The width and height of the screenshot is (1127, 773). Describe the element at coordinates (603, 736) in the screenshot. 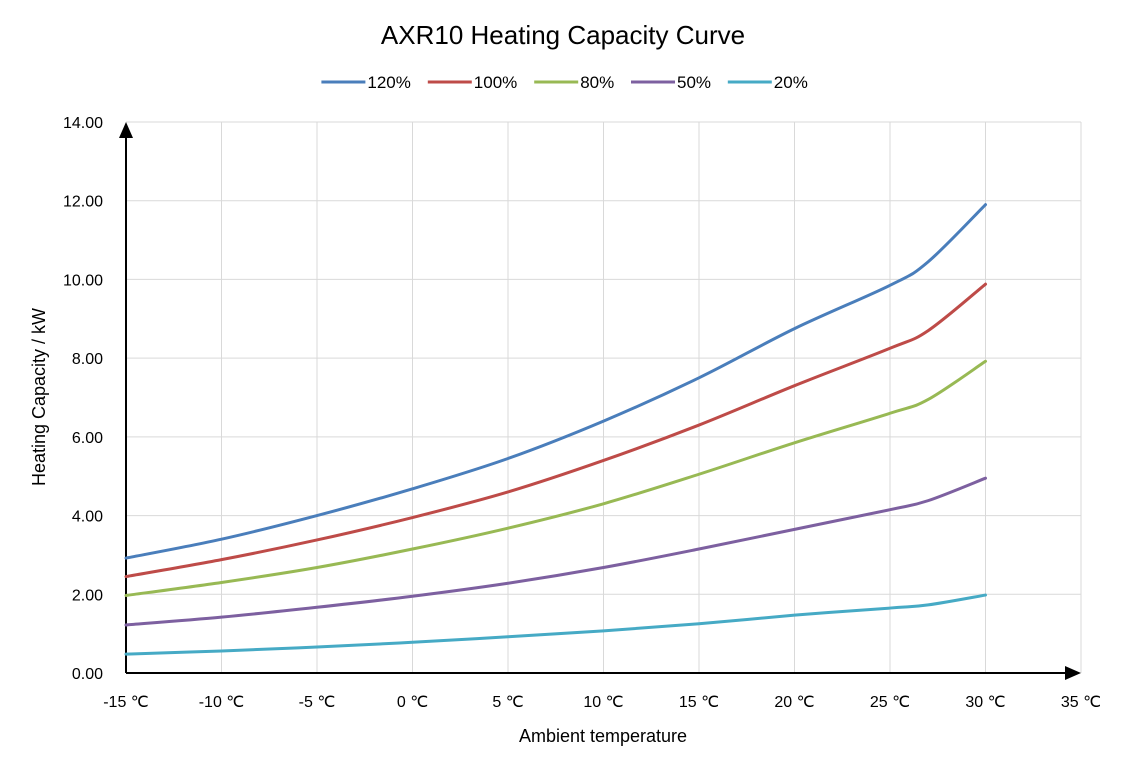

I see `x-axis-title: Ambient temperature` at that location.